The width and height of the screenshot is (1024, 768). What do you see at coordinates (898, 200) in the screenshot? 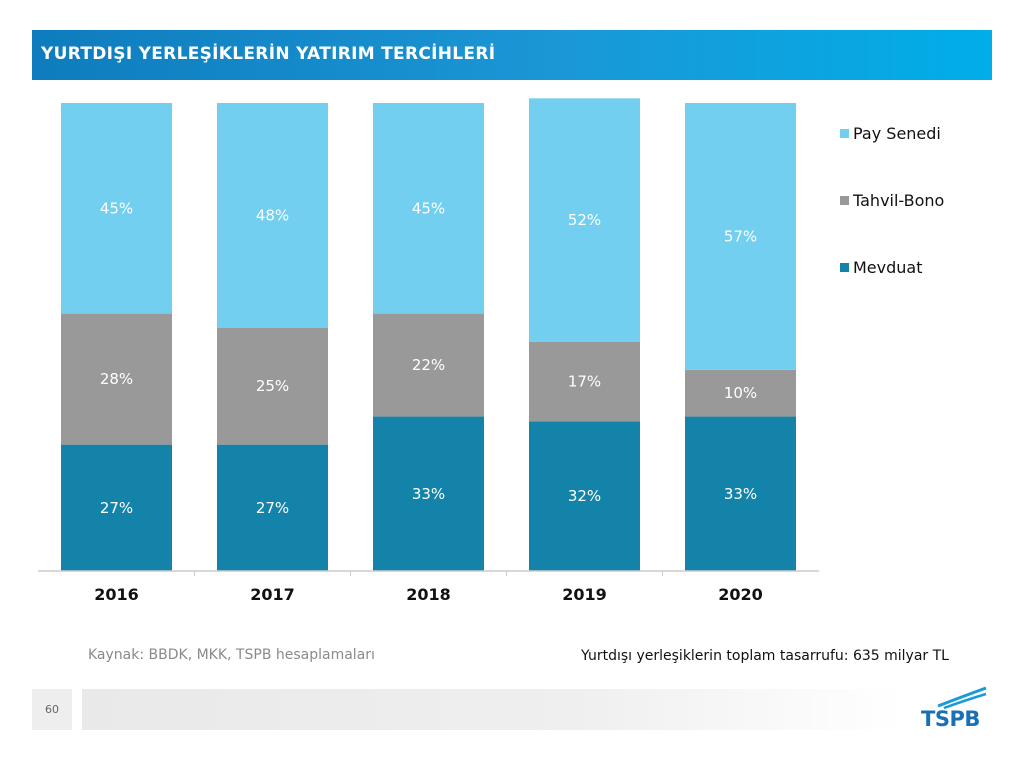
I see `legend-label-tahvil-bono: Tahvil-Bono` at bounding box center [898, 200].